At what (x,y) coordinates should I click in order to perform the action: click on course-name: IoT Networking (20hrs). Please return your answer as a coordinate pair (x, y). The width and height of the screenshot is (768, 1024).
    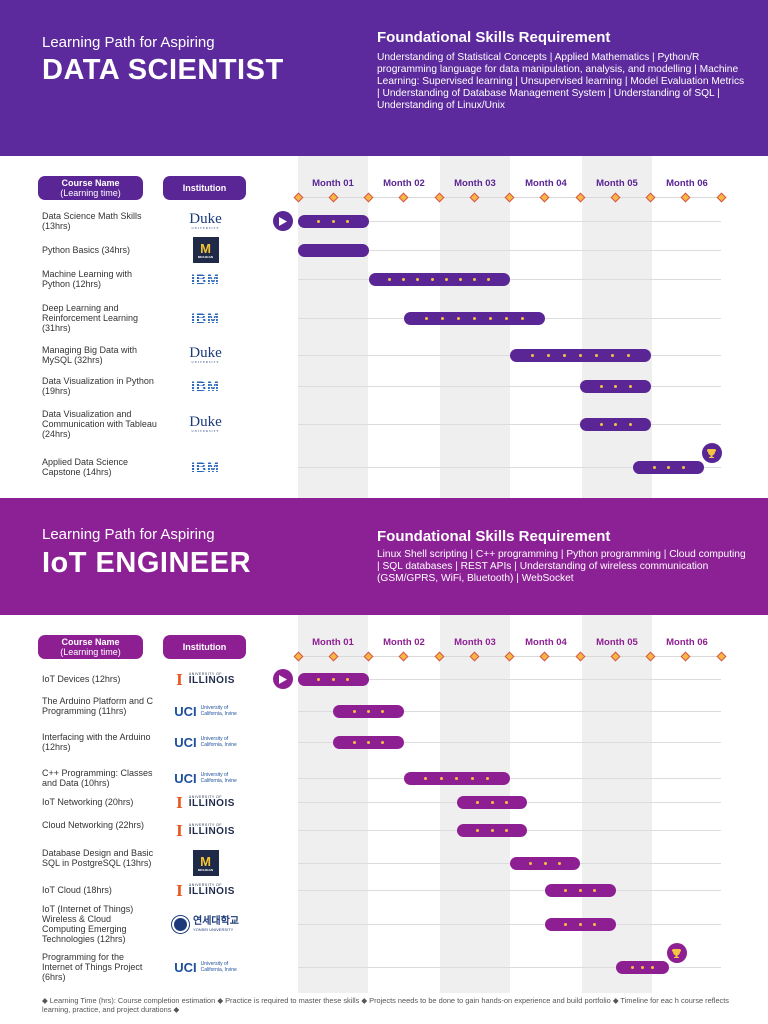
    Looking at the image, I should click on (88, 802).